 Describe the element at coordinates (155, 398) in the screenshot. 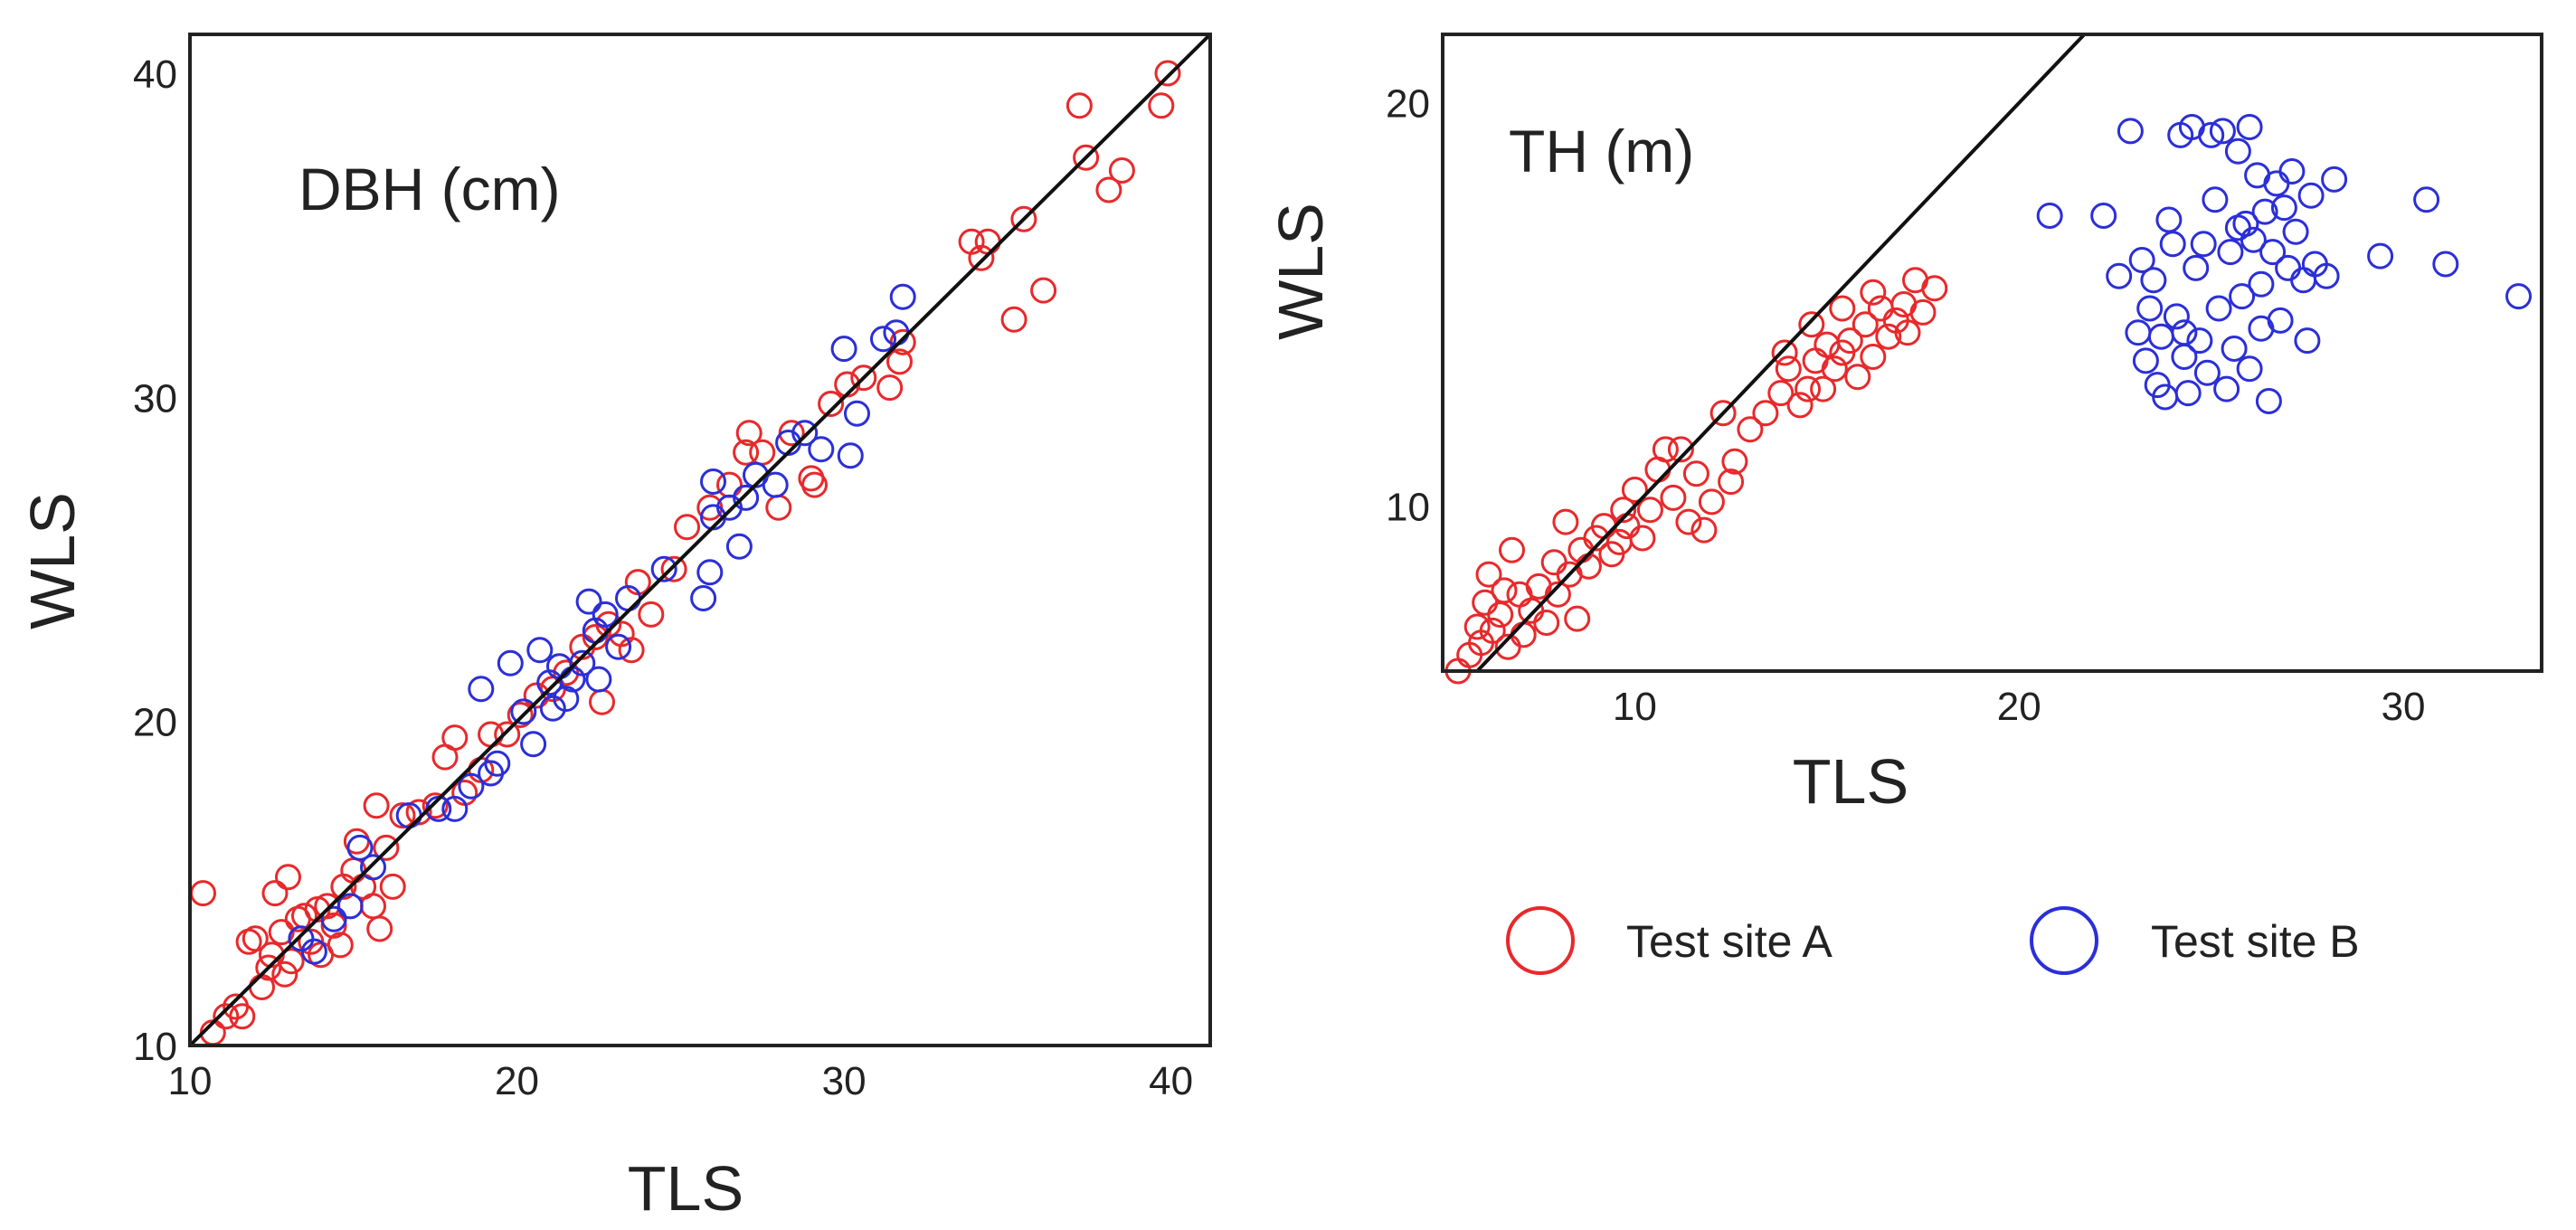

I see `y-tick-label: 30` at that location.